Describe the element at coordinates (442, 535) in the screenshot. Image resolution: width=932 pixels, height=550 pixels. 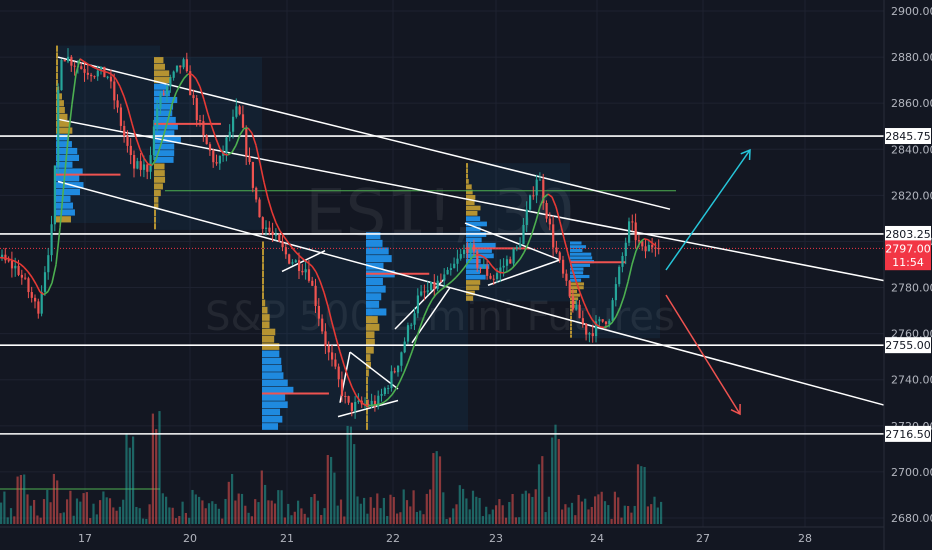
I see `time-axis: 17 20 21 22 23 24 27 28` at that location.